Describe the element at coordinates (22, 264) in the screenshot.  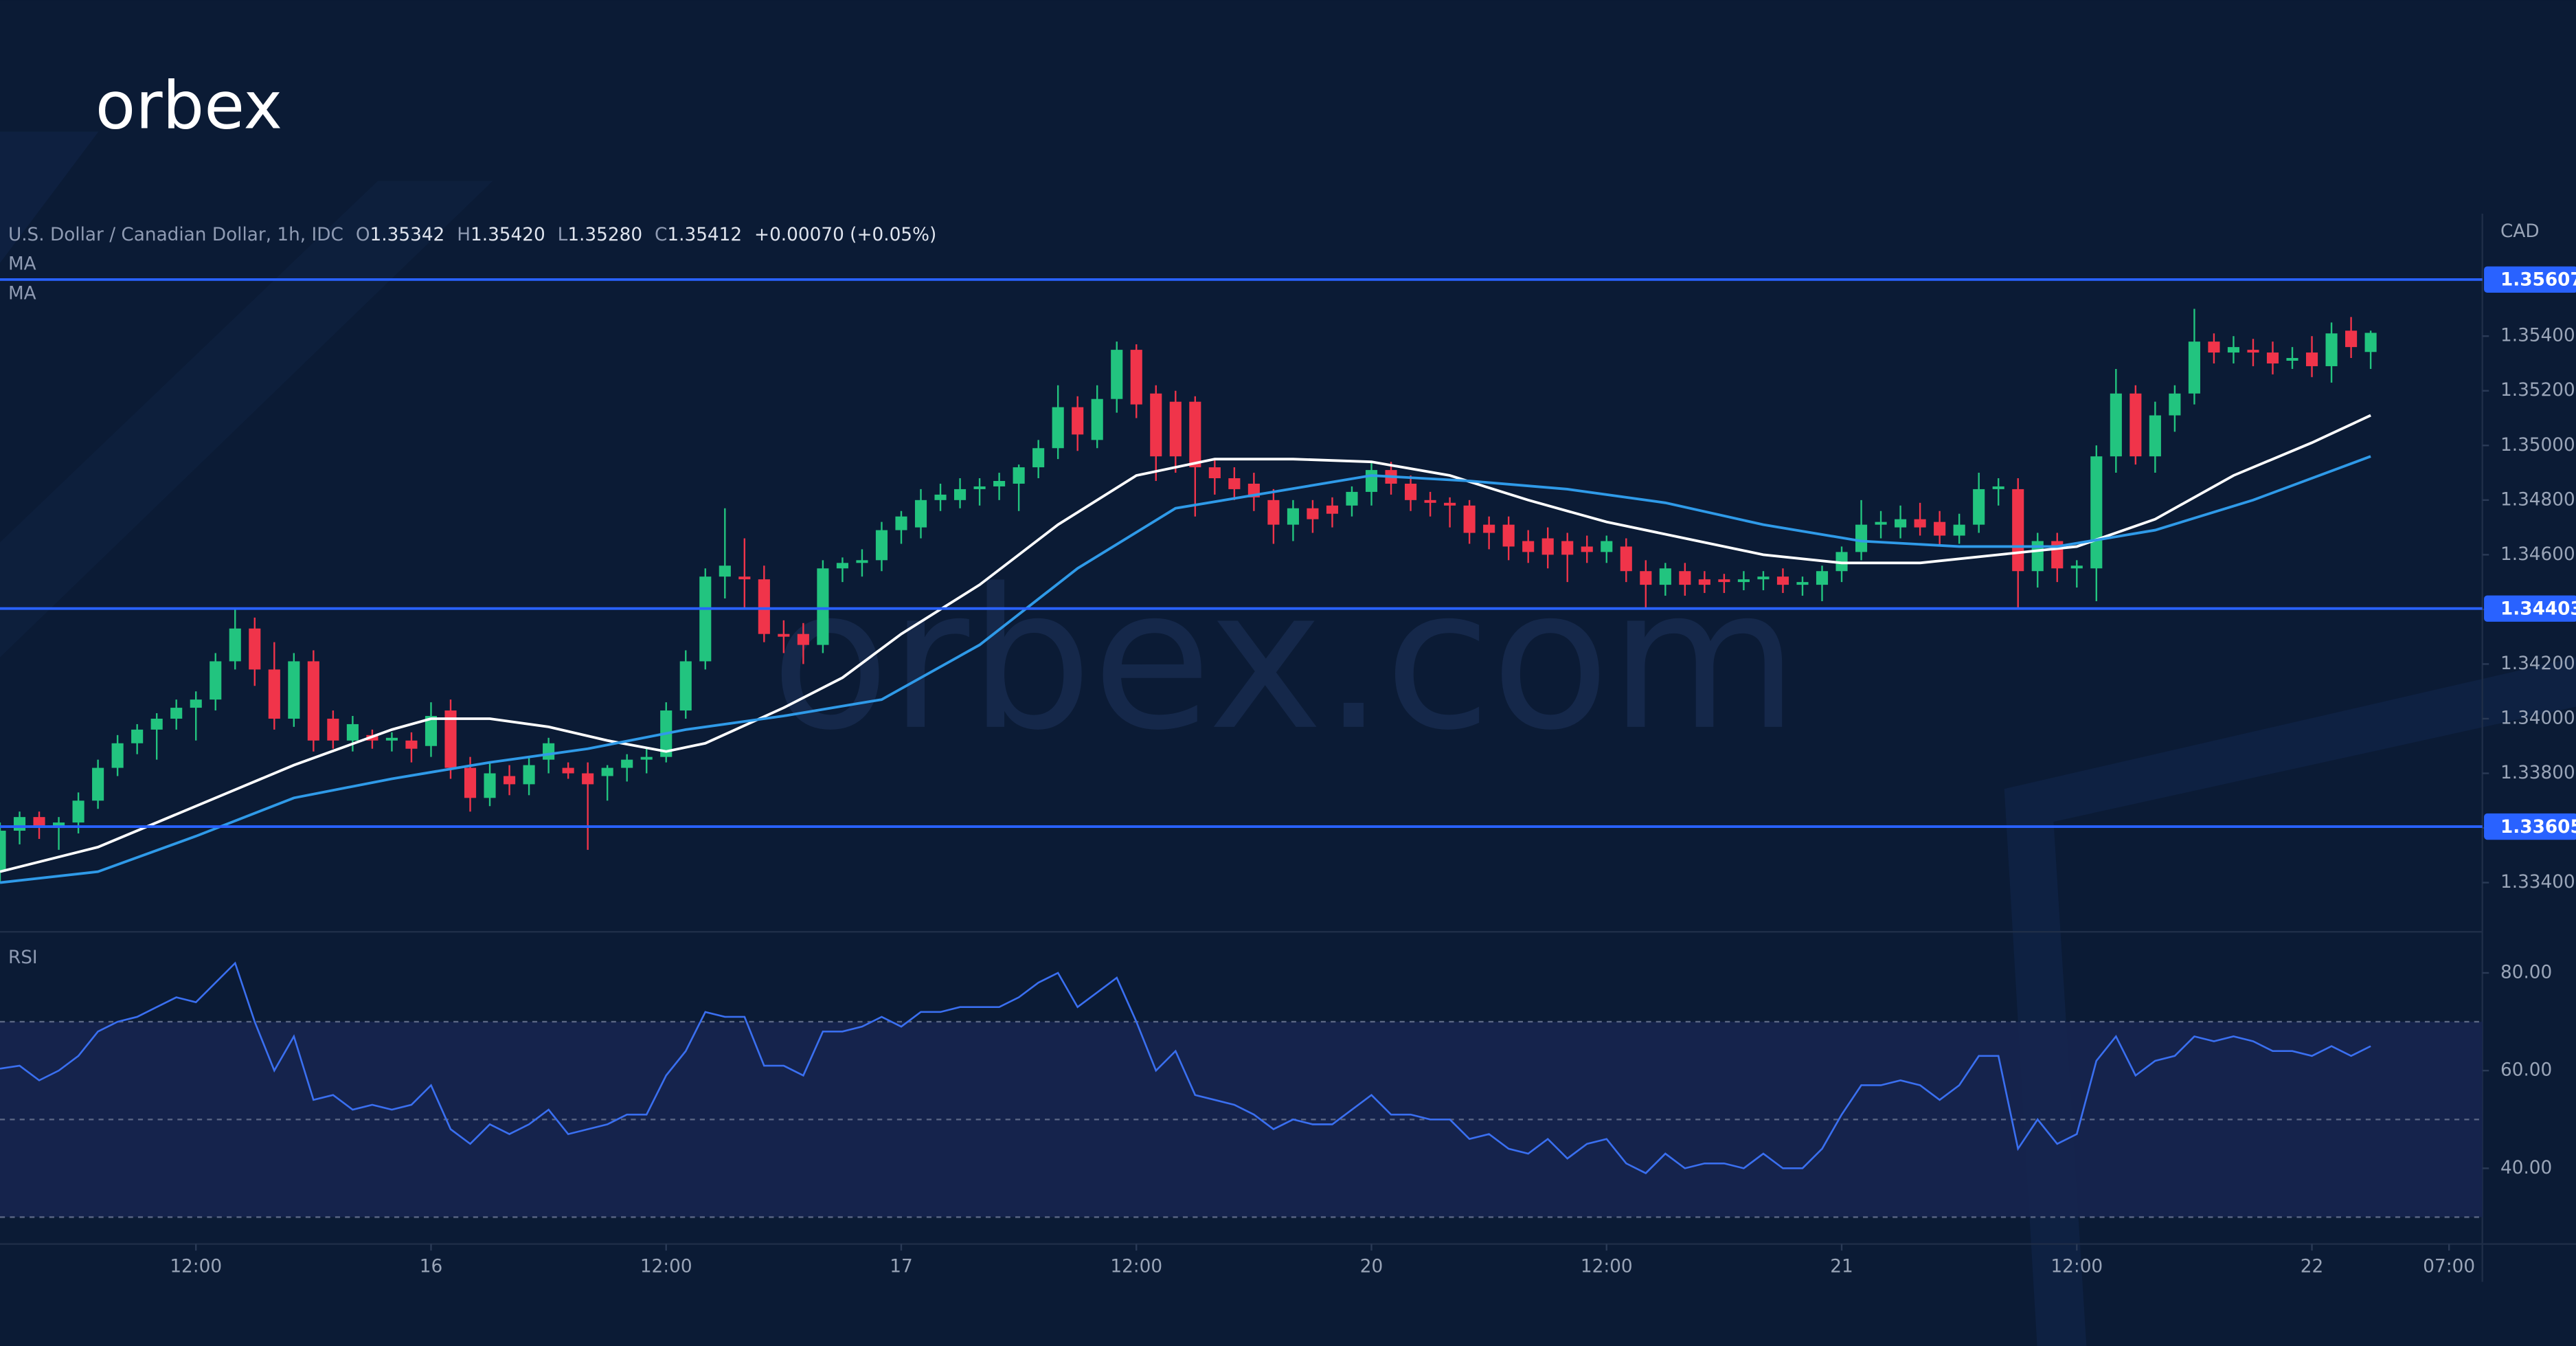
I see `legend-entry: MA` at that location.